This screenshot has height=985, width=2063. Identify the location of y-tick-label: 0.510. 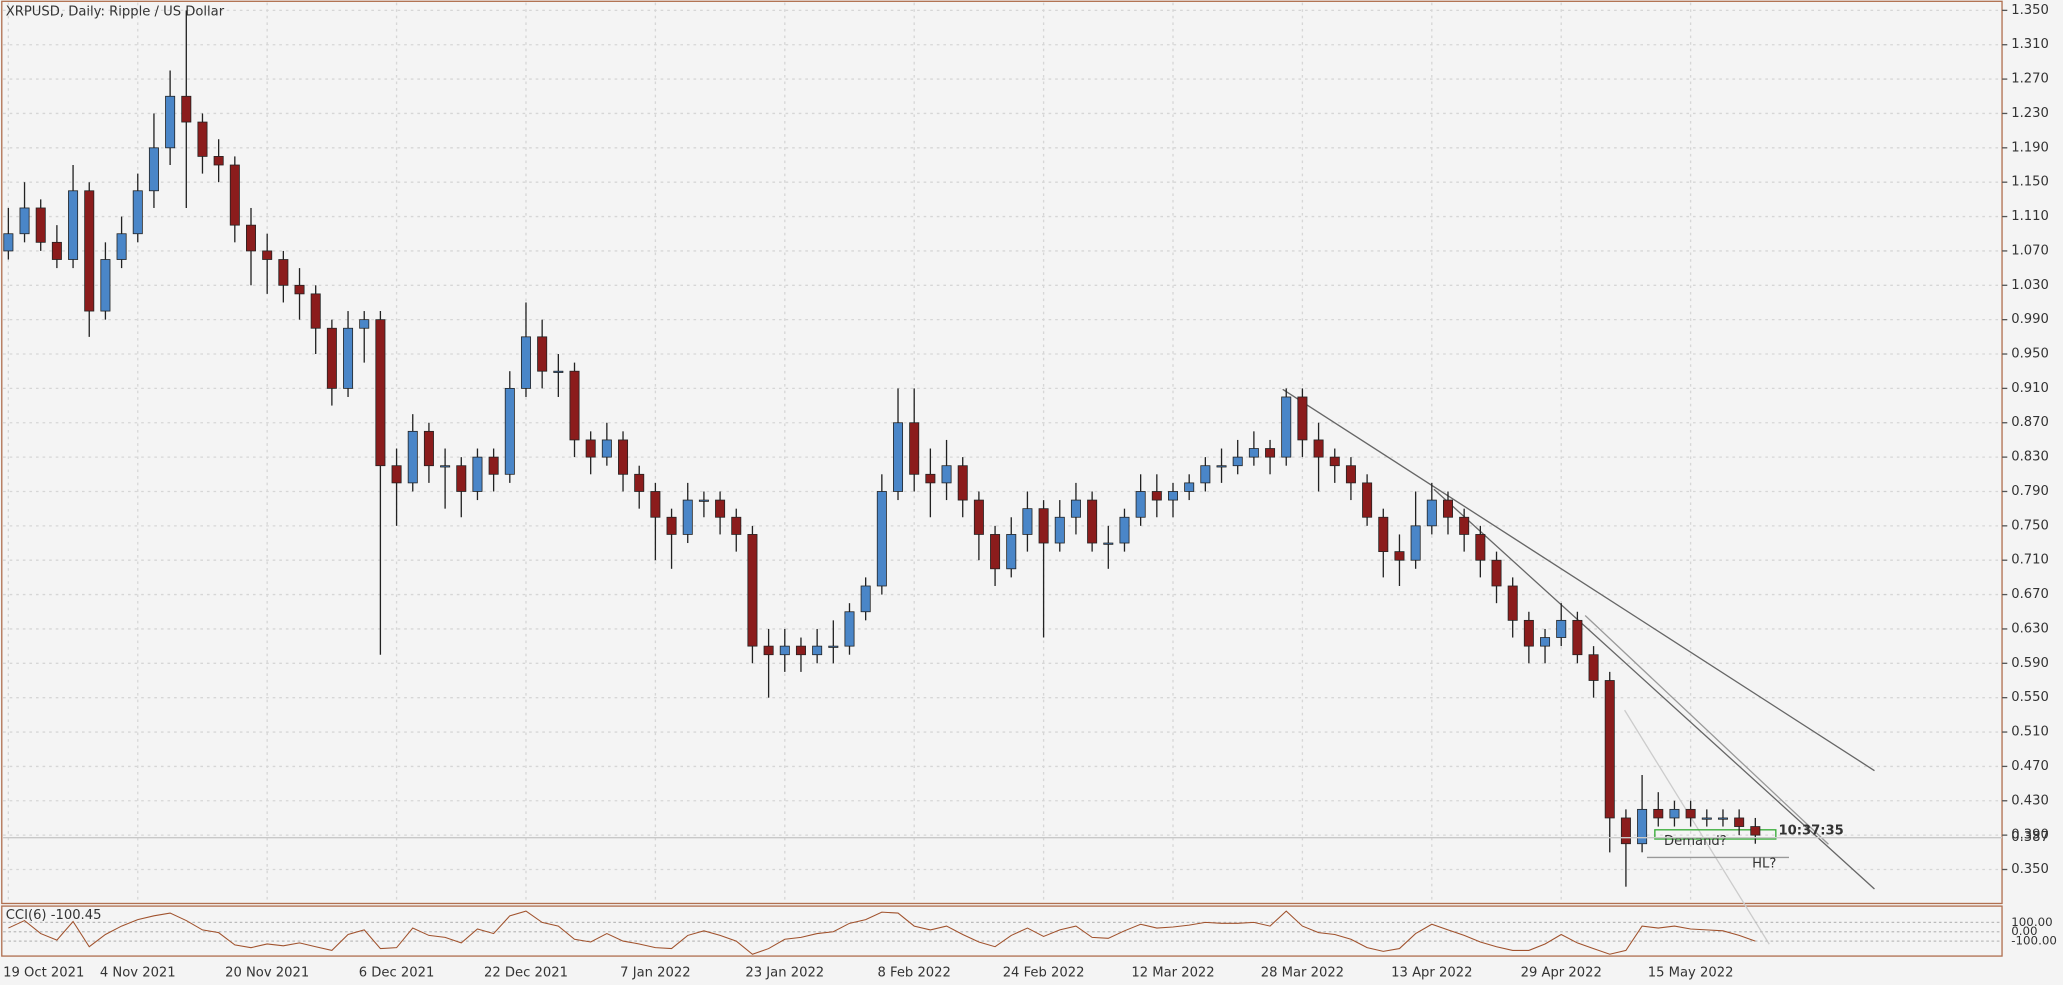
(2030, 732).